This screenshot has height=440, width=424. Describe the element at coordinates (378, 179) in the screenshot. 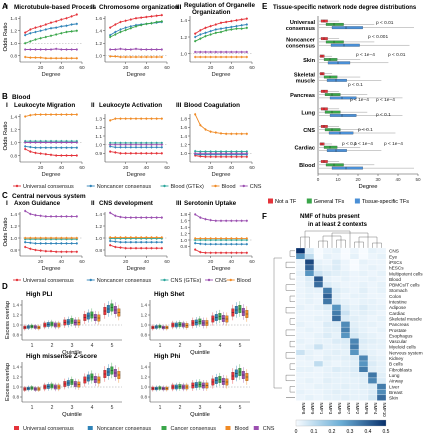

I see `x-tick-label: 30` at that location.